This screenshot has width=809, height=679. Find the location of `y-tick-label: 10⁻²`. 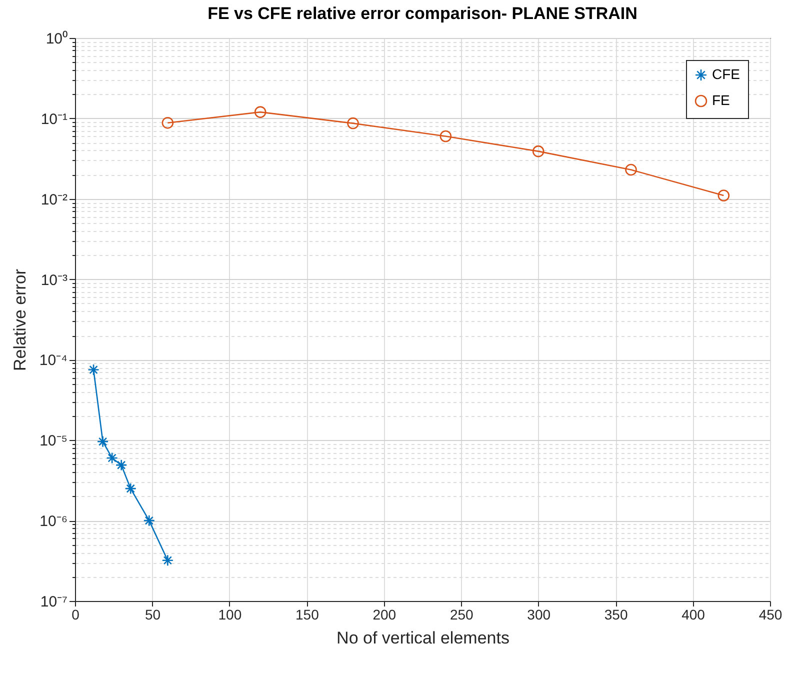

y-tick-label: 10⁻² is located at coordinates (54, 199).